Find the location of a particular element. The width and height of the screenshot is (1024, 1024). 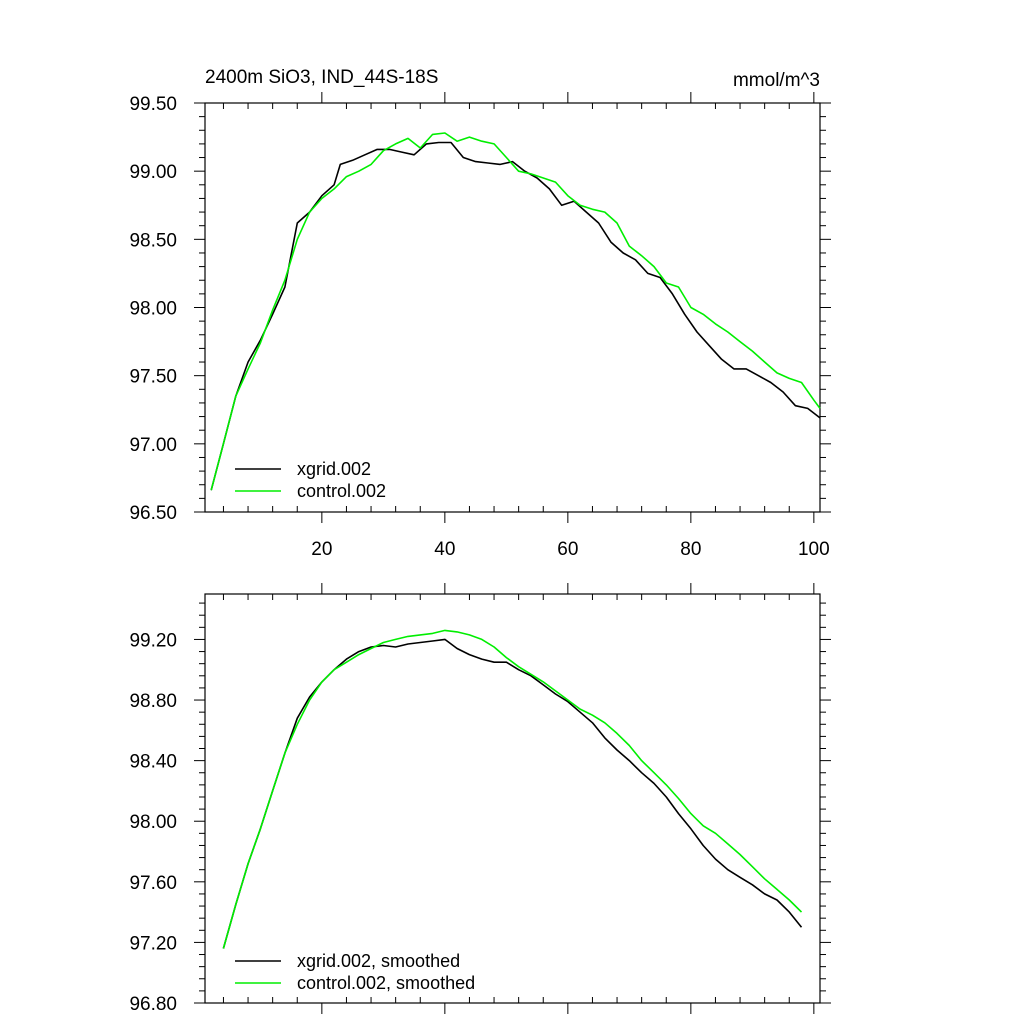

top-y-tick-label: 98.00 is located at coordinates (153, 309).